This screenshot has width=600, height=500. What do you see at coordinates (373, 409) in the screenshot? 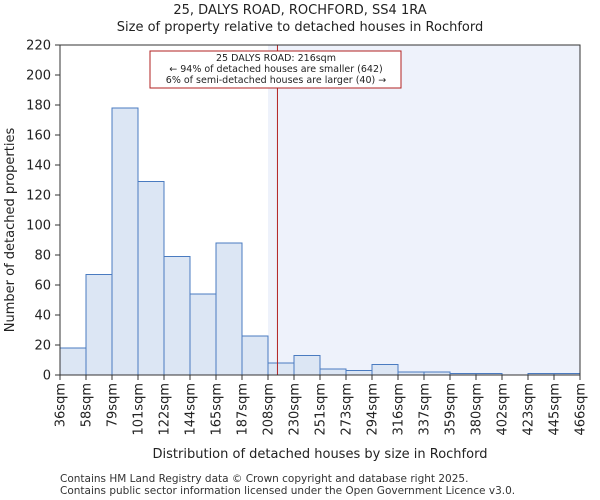
I see `x-tick-label: 294sqm` at bounding box center [373, 409].